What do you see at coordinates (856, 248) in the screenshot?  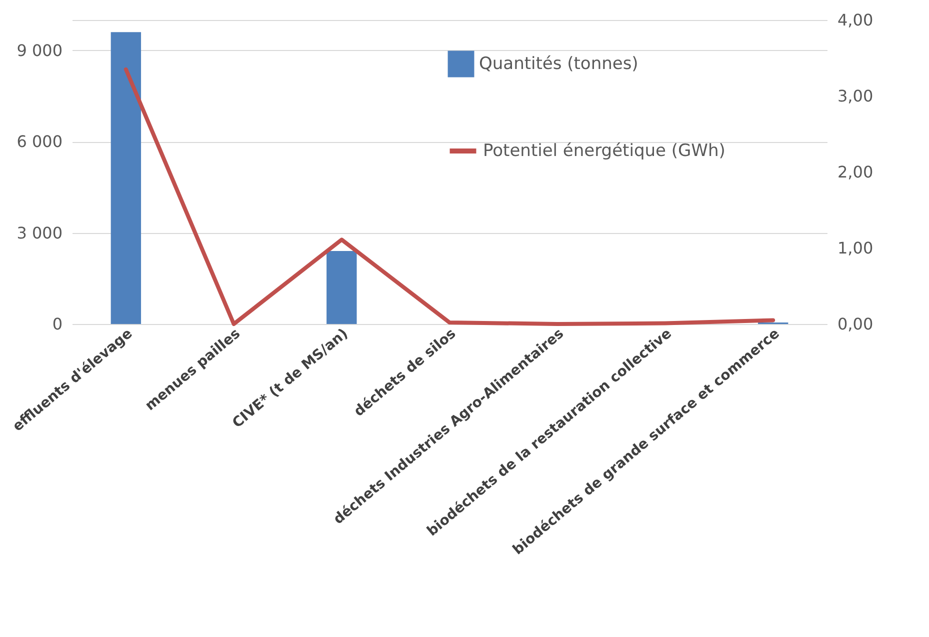 I see `y2-tick-label: 1,00` at bounding box center [856, 248].